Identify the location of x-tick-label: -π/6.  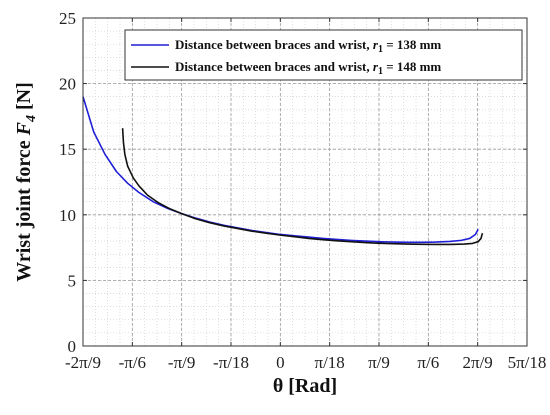
(132, 362).